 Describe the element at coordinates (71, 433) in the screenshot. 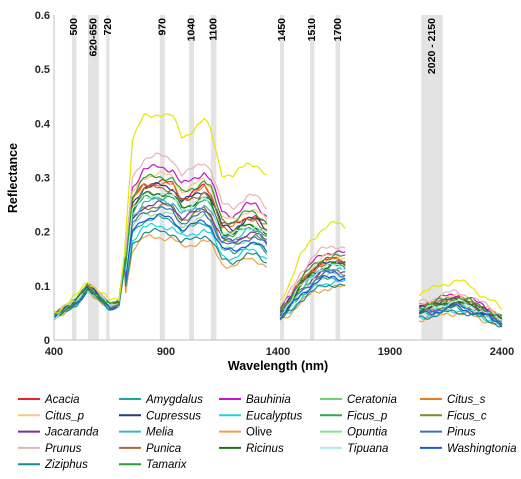

I see `legend-label-10: Jacaranda` at that location.